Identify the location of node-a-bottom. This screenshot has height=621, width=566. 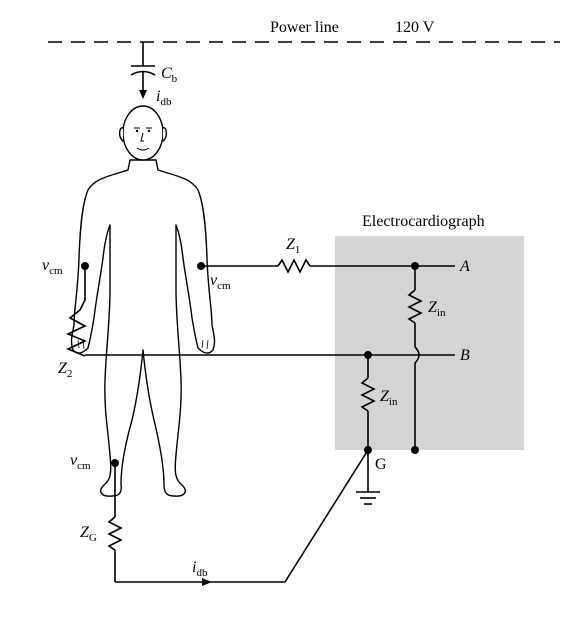
(415, 450).